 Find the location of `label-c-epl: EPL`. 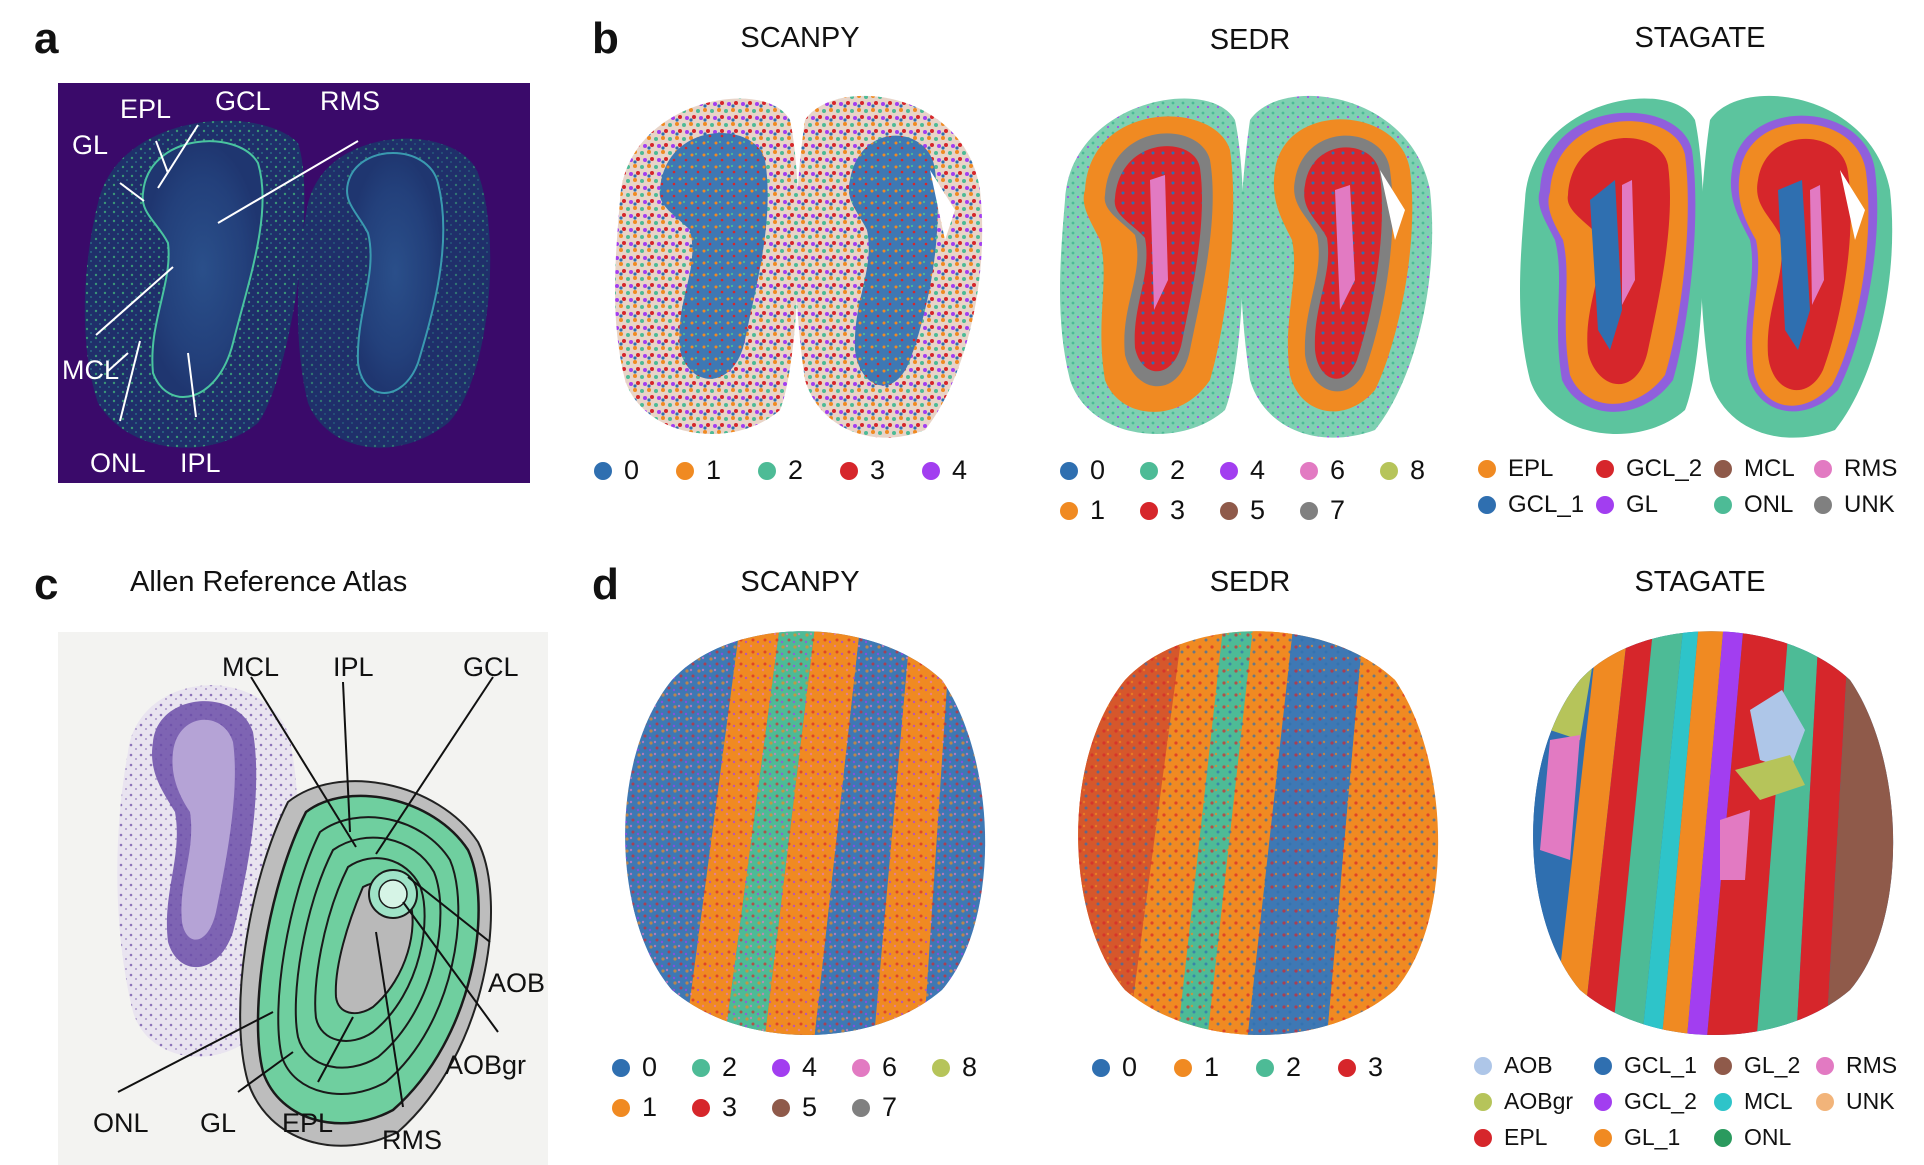

label-c-epl: EPL is located at coordinates (308, 1123).